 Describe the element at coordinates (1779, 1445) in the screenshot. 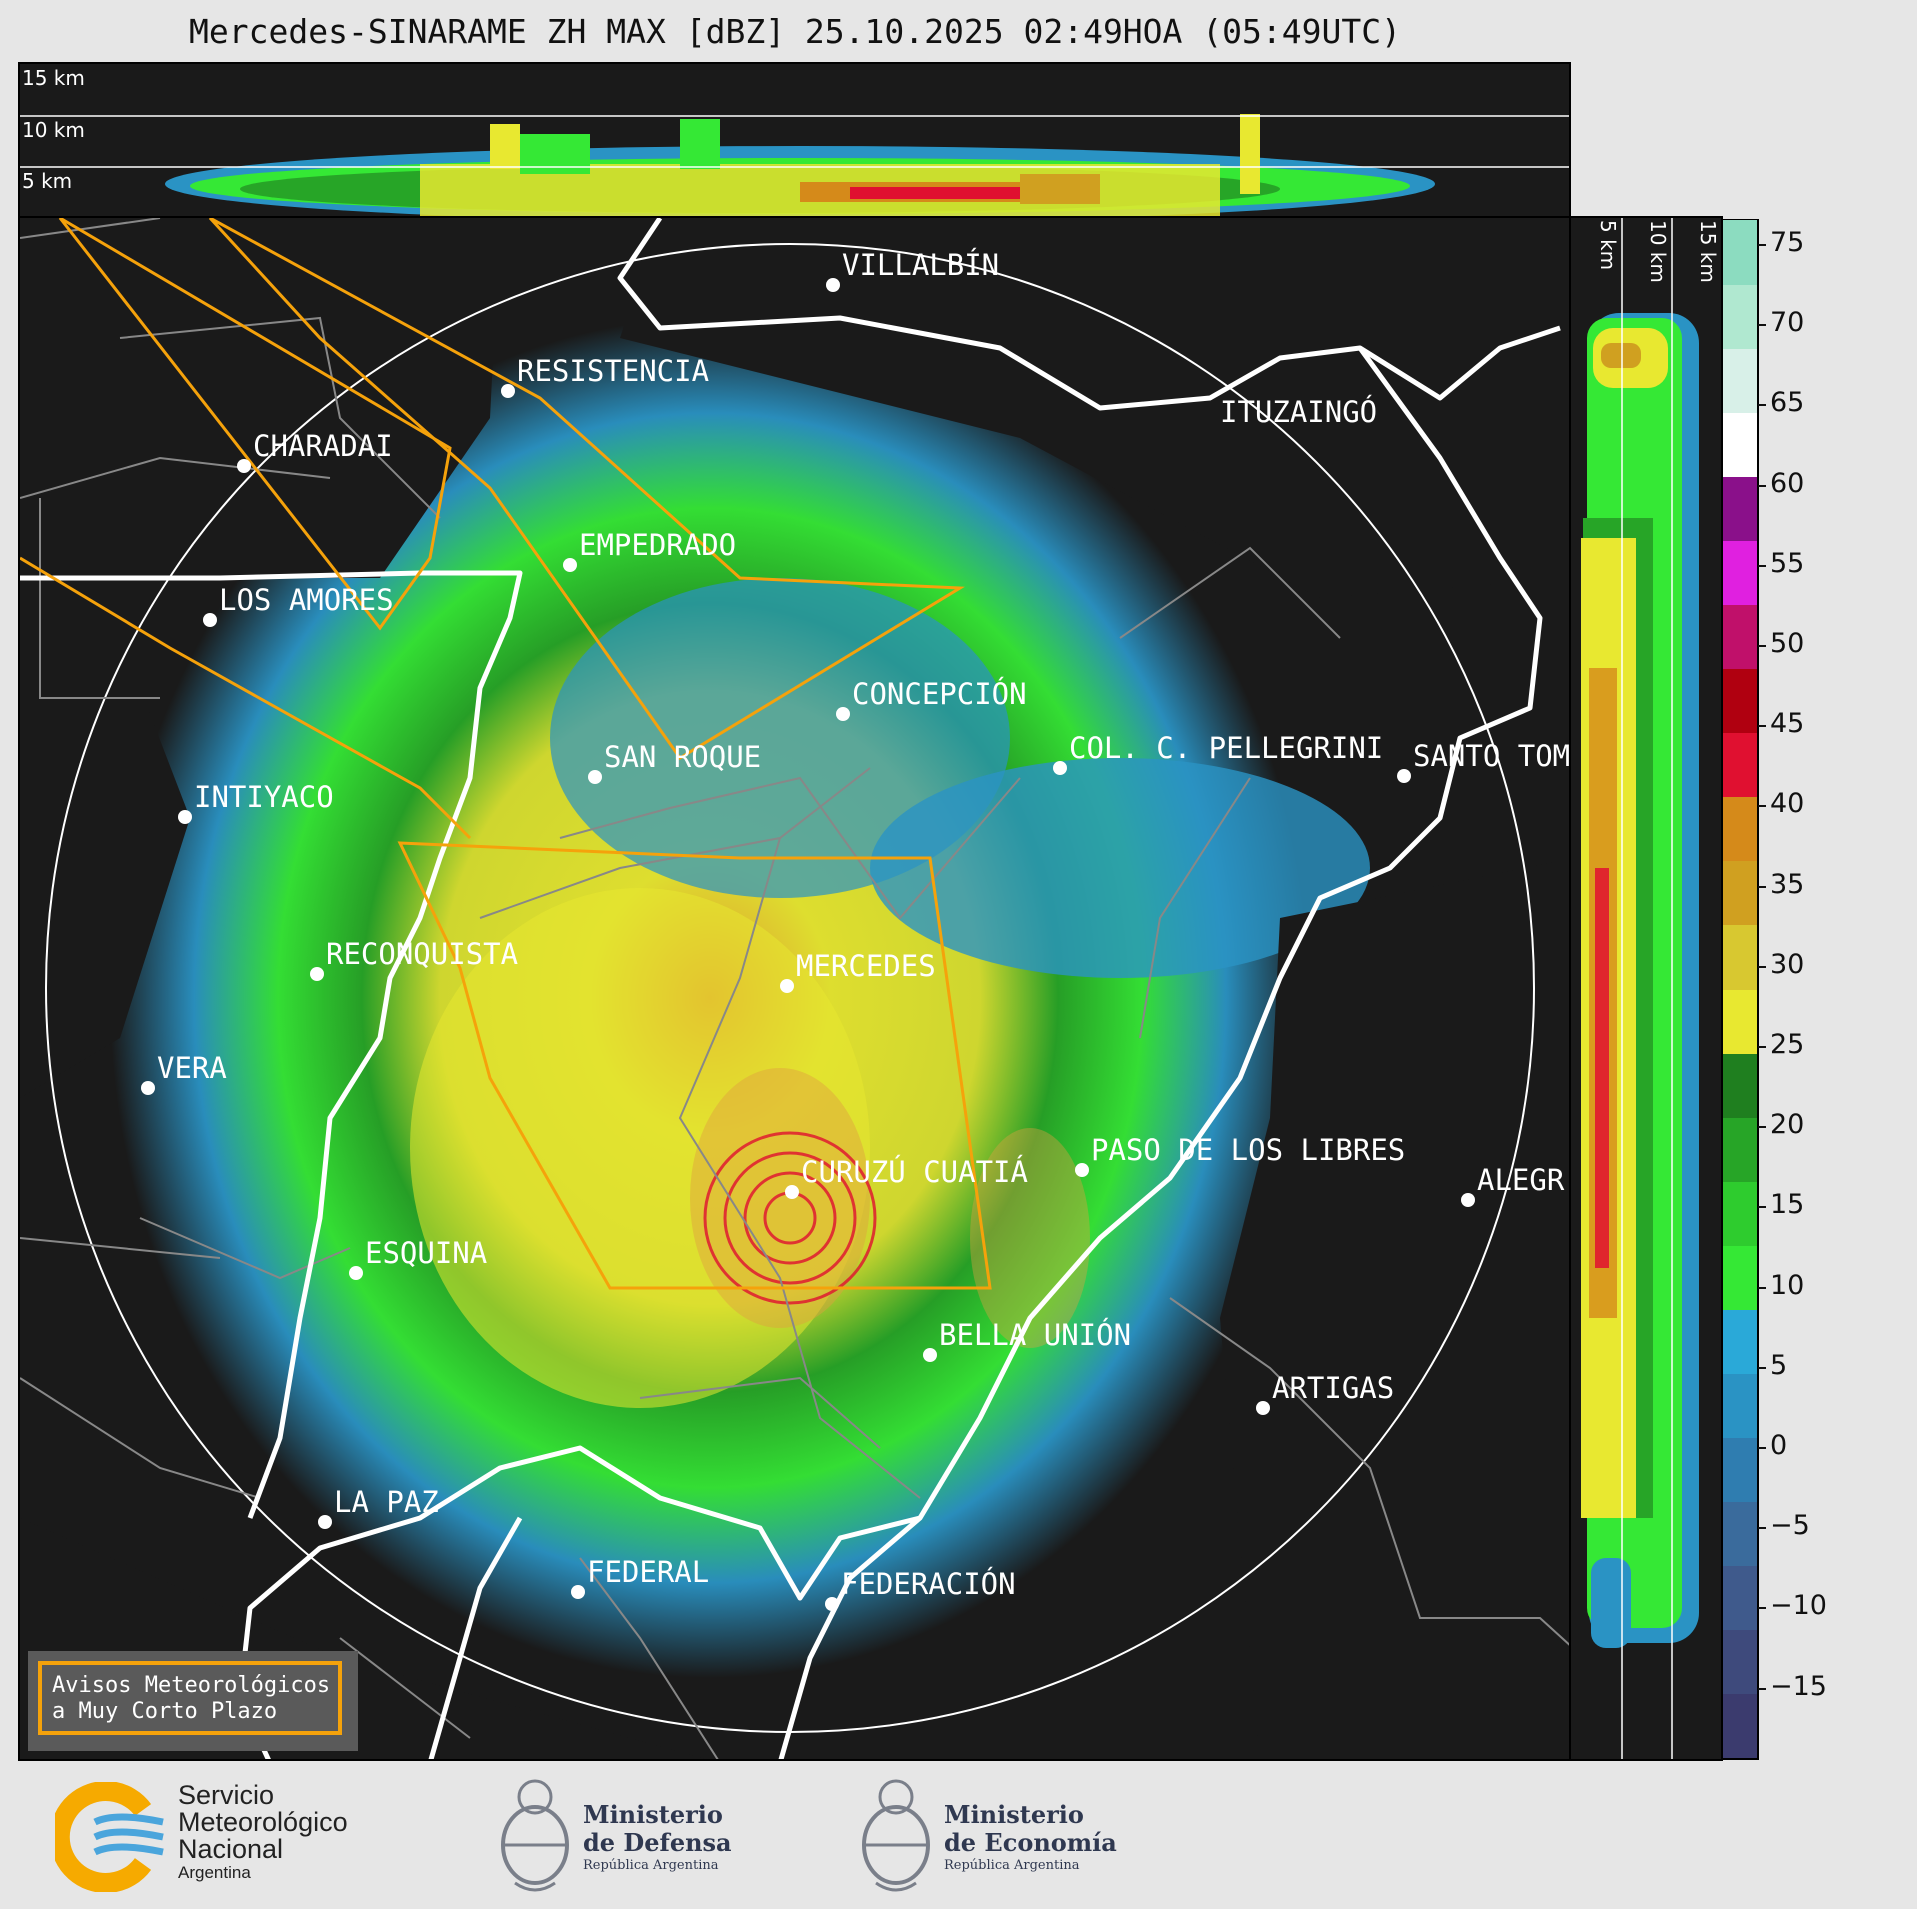

I see `colorbar-tick-label: 0` at that location.